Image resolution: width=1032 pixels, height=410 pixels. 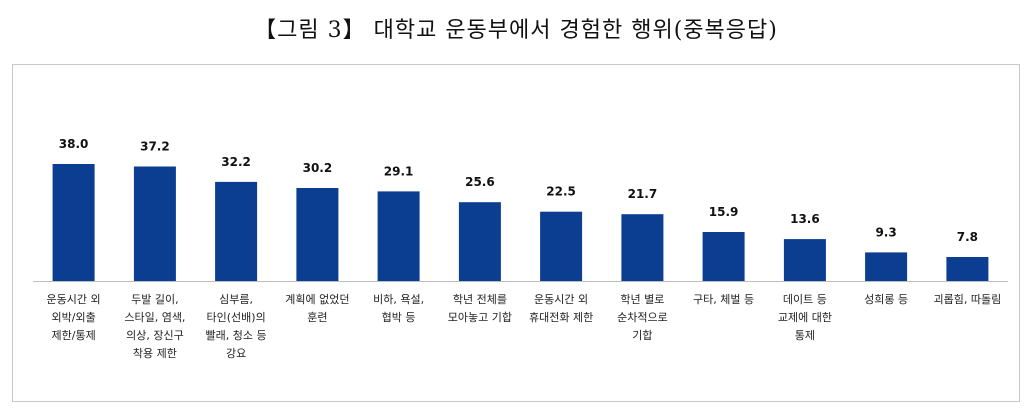 What do you see at coordinates (805, 219) in the screenshot?
I see `data-label-10: 13.6` at bounding box center [805, 219].